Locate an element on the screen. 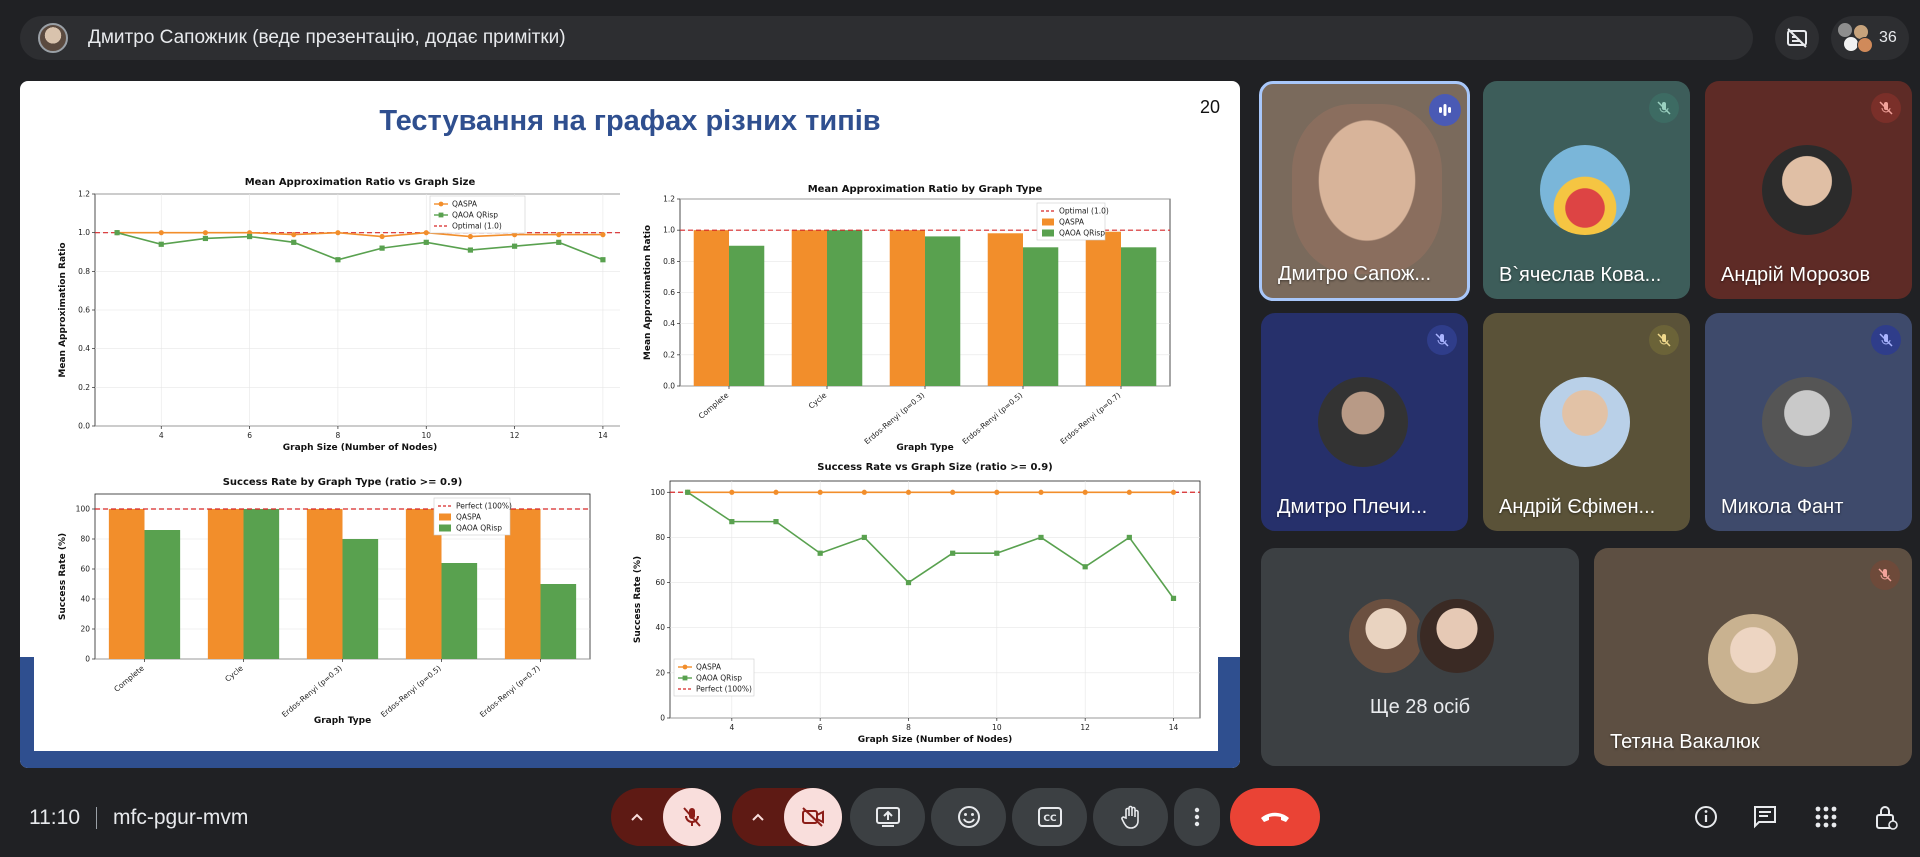 The width and height of the screenshot is (1920, 857). x-tick-label: Complete is located at coordinates (129, 678).